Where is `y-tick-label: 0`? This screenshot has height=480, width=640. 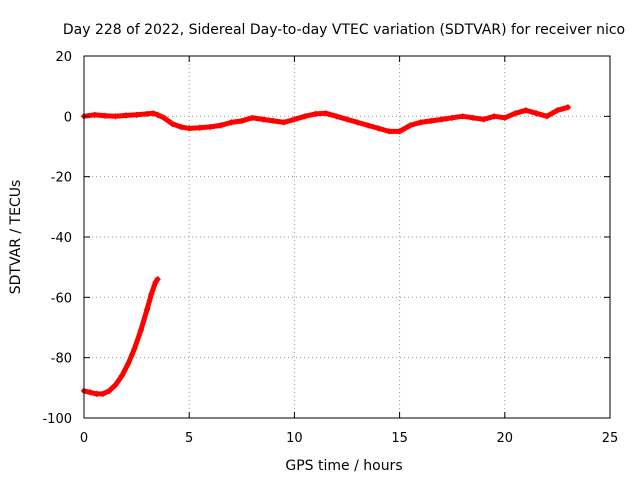 y-tick-label: 0 is located at coordinates (68, 117).